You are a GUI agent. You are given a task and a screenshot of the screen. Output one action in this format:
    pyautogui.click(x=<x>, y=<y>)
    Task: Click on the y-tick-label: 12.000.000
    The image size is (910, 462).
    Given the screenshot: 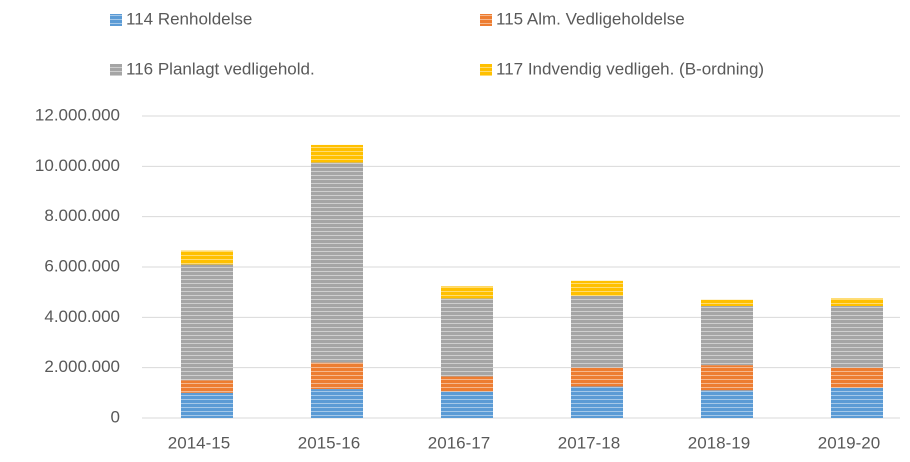 What is the action you would take?
    pyautogui.click(x=77, y=114)
    